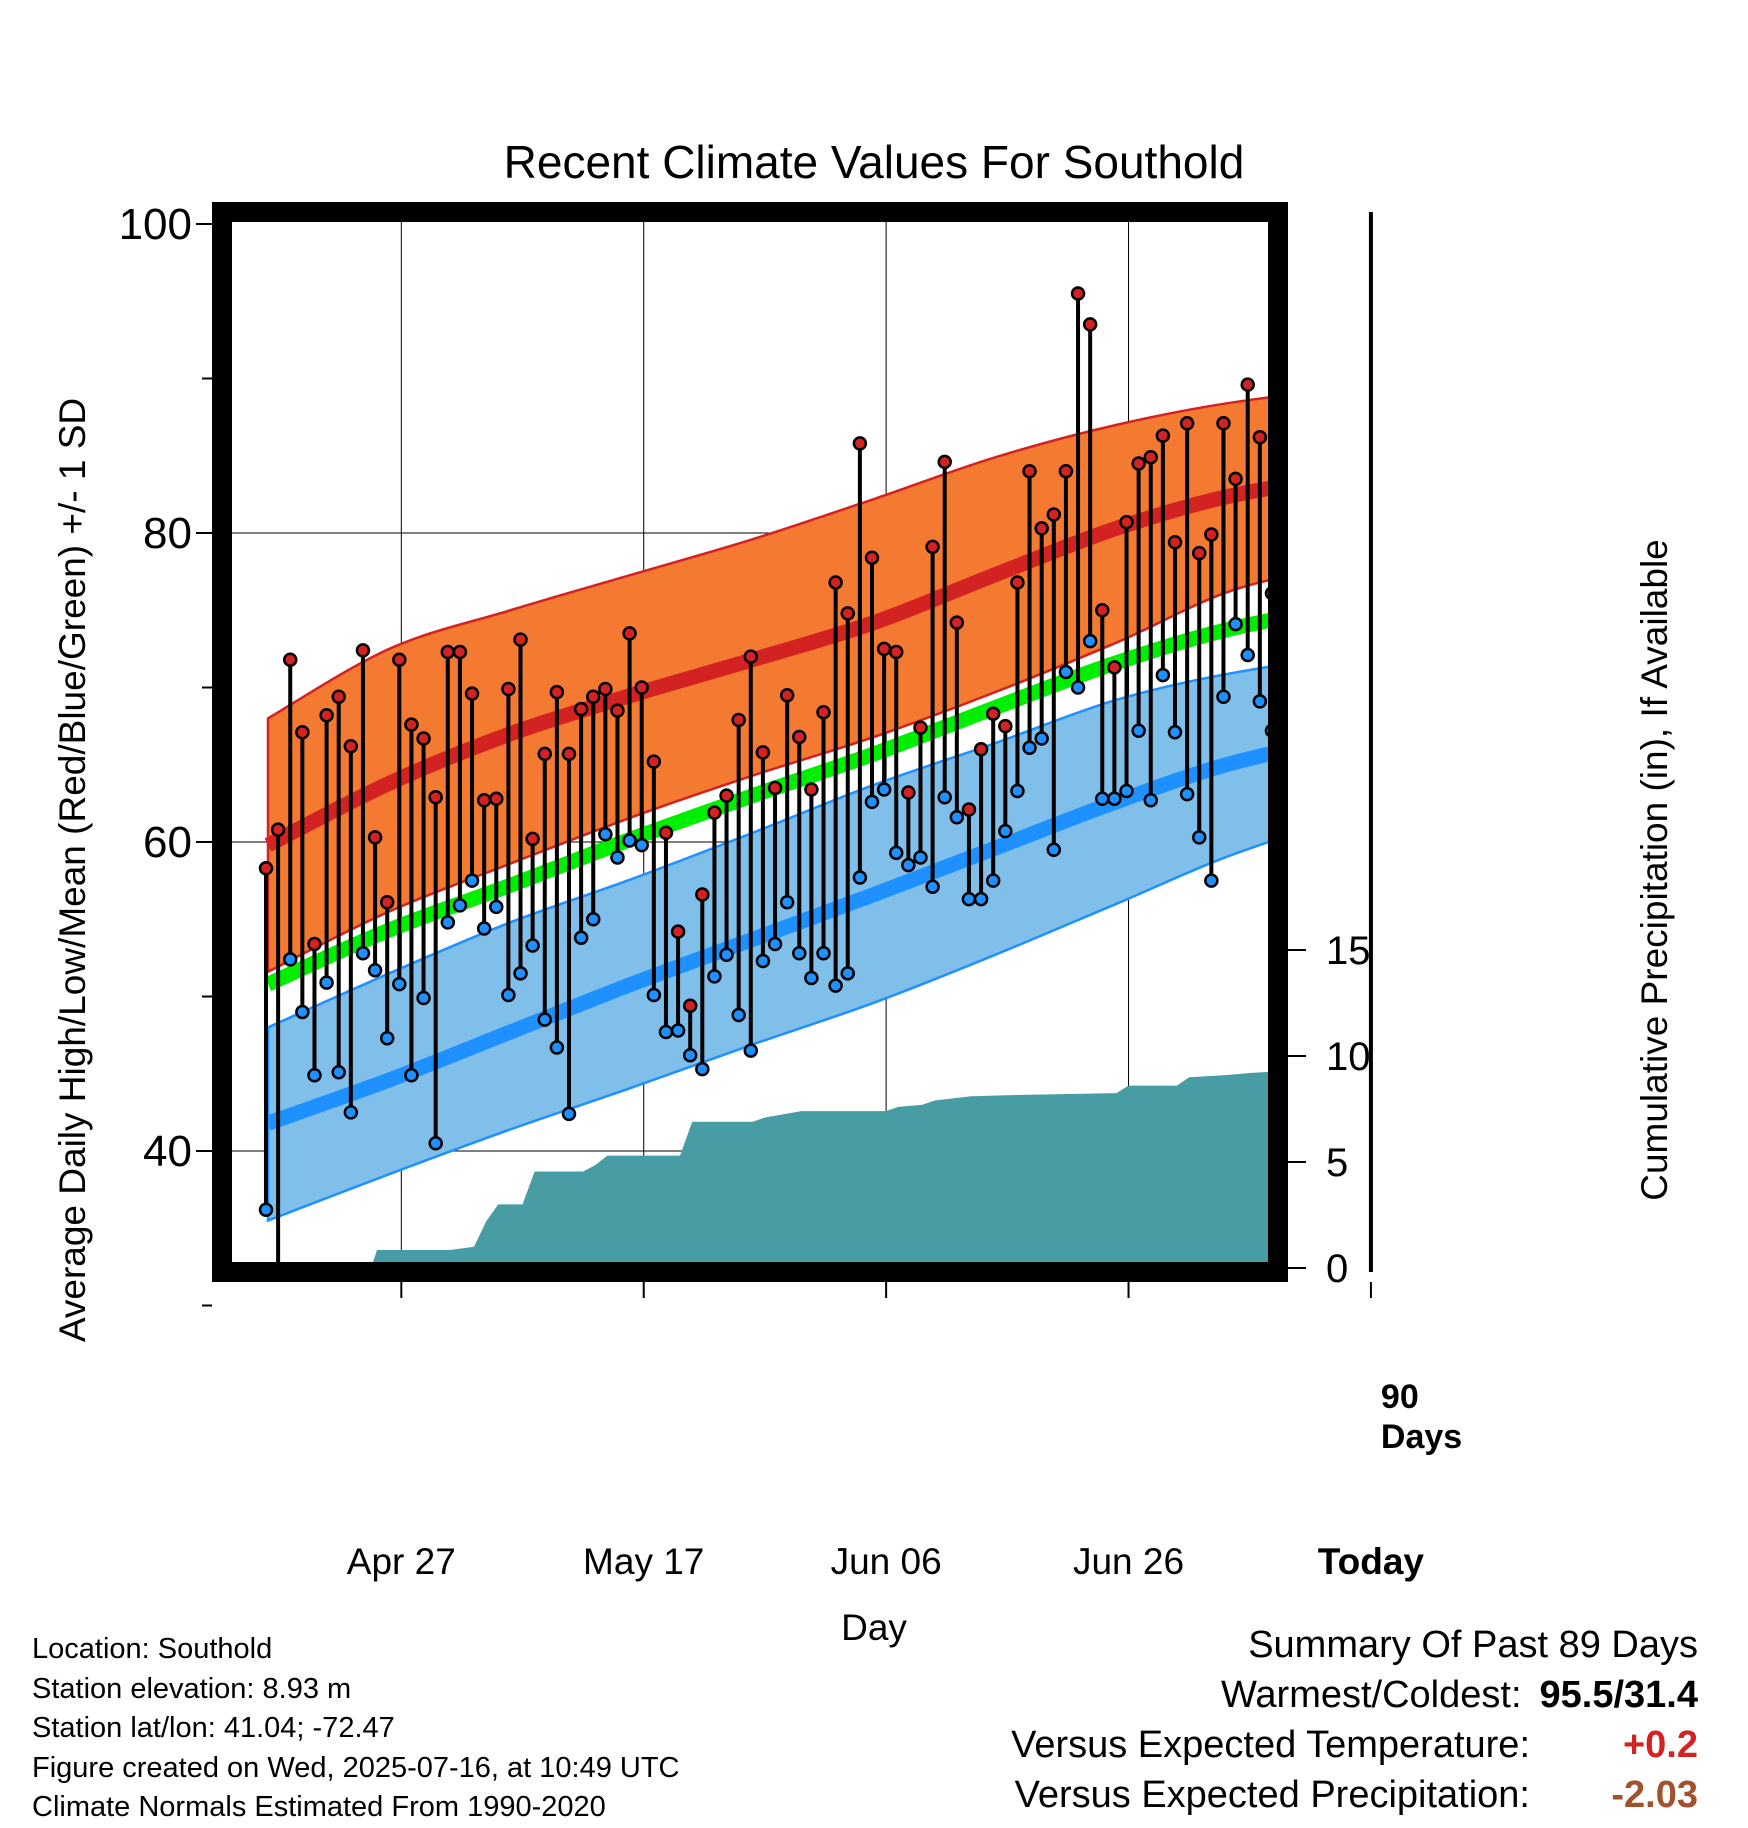 This screenshot has width=1748, height=1828. What do you see at coordinates (1128, 1561) in the screenshot?
I see `x-tick-label: Jun 26` at bounding box center [1128, 1561].